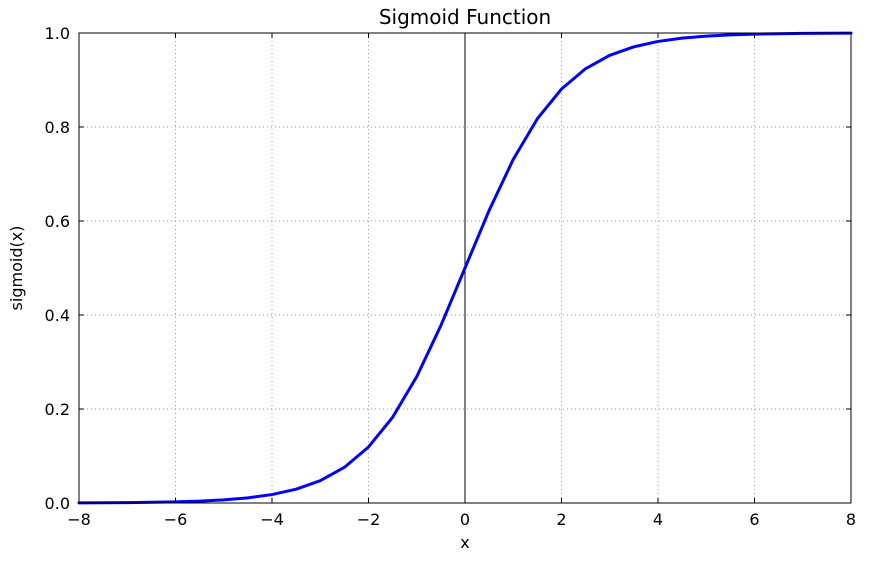 This screenshot has height=568, width=870. I want to click on x-tick-label: −6, so click(176, 519).